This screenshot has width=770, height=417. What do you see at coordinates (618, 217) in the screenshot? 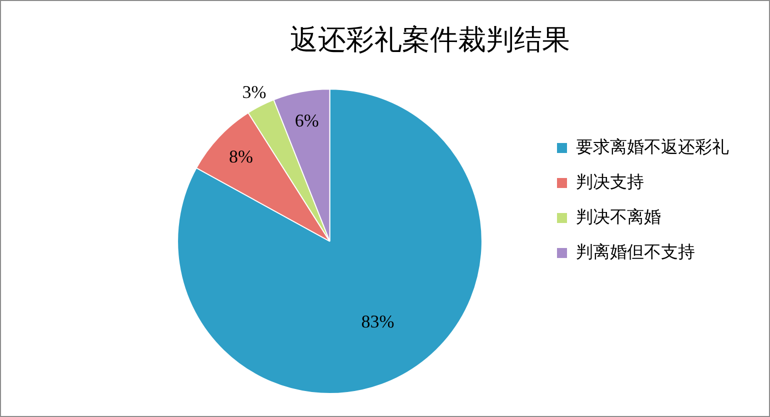
I see `legend-label: 判决不离婚` at bounding box center [618, 217].